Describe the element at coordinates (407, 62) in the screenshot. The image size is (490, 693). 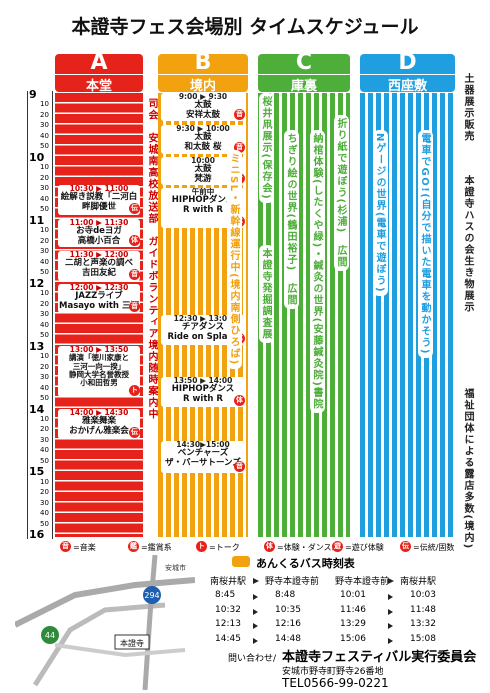
I see `venue-letter: D` at that location.